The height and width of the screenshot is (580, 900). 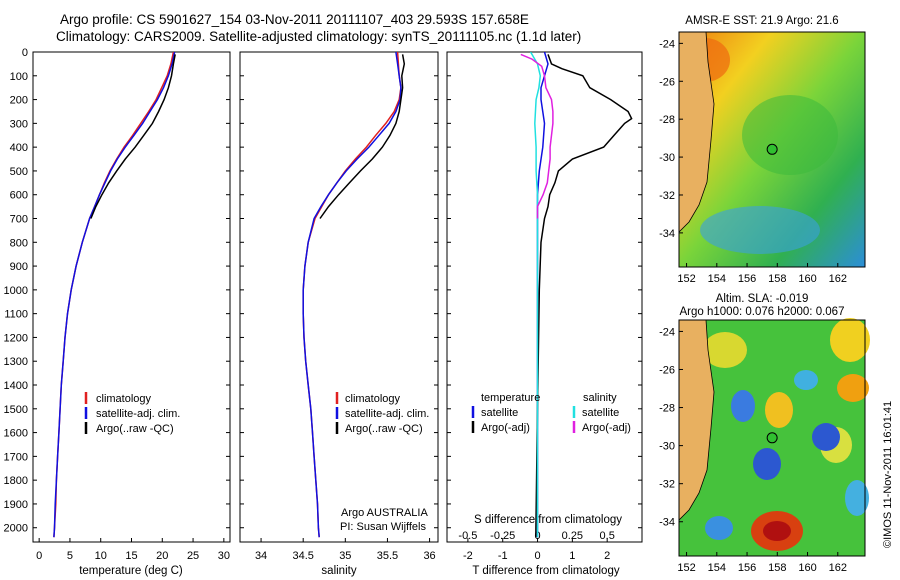 What do you see at coordinates (790, 135) in the screenshot?
I see `sst-warm-eddy` at bounding box center [790, 135].